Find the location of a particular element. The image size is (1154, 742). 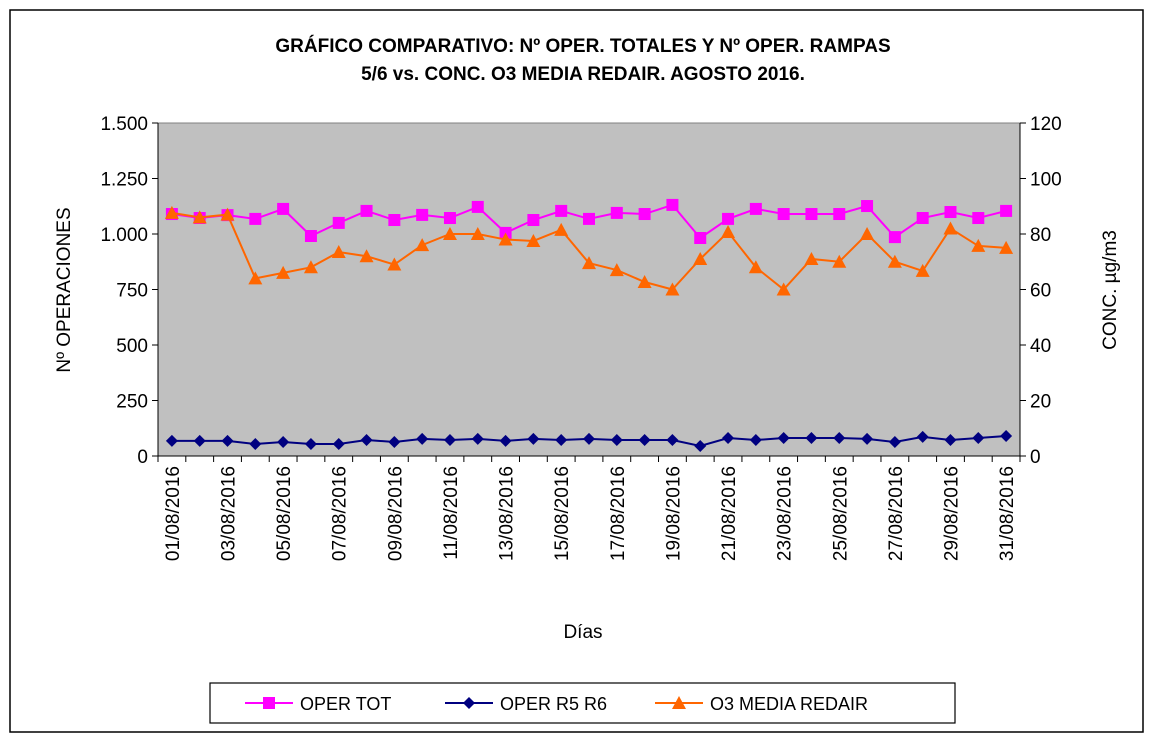

y2-tick-label: 120 is located at coordinates (1046, 124).